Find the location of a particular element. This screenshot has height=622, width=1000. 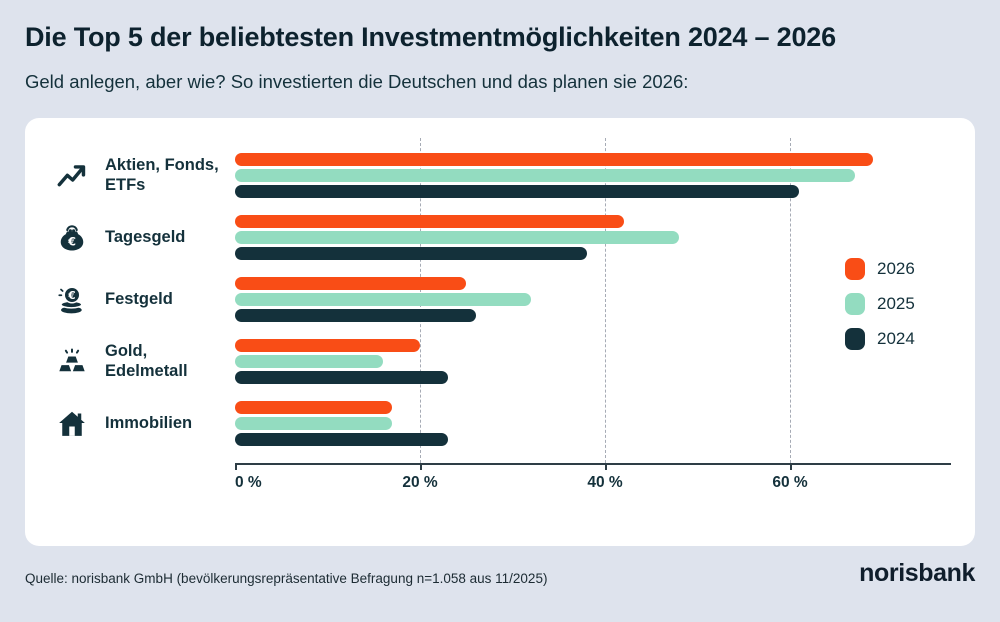

axis-tick-label: 40 % is located at coordinates (605, 482).